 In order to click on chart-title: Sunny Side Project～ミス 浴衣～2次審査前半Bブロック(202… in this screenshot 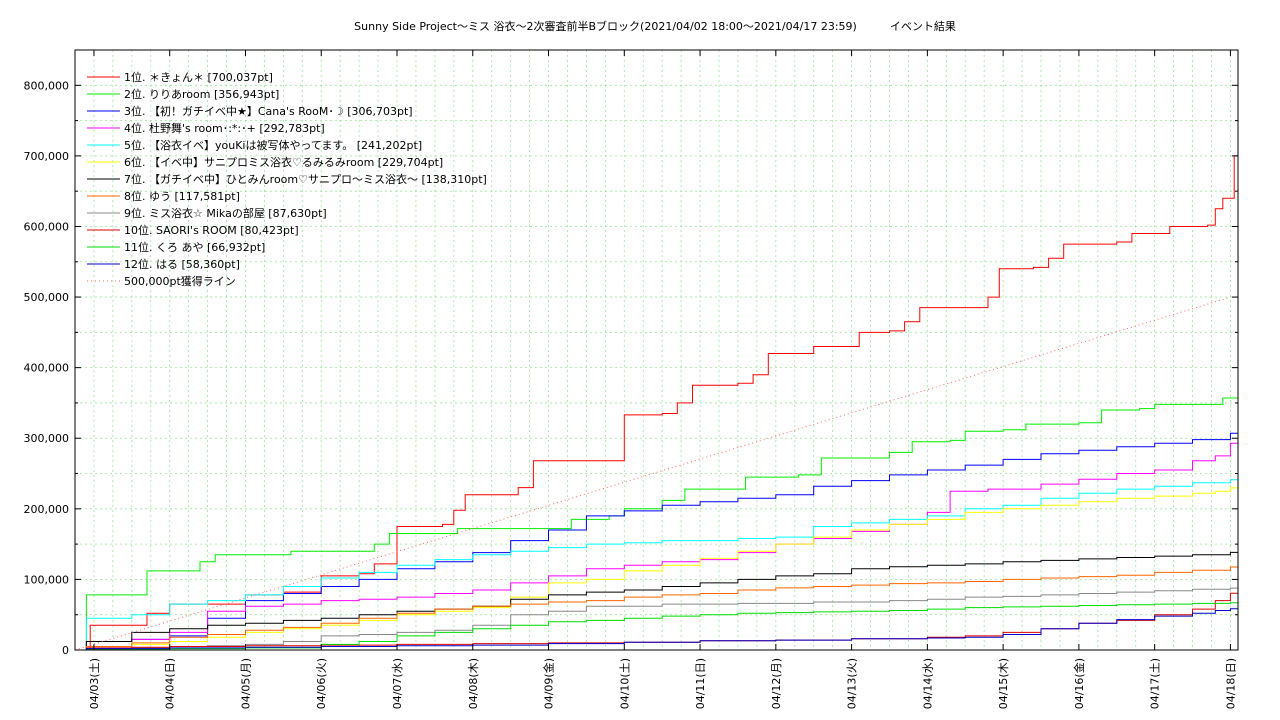, I will do `click(655, 26)`.